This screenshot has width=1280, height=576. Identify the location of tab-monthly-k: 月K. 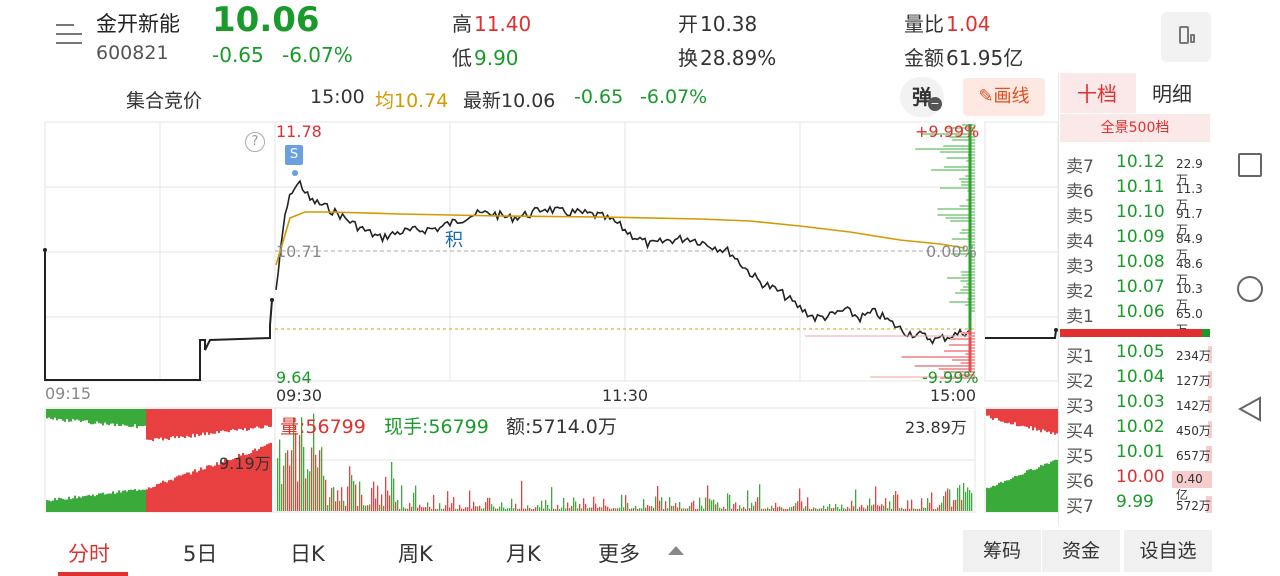
(523, 554).